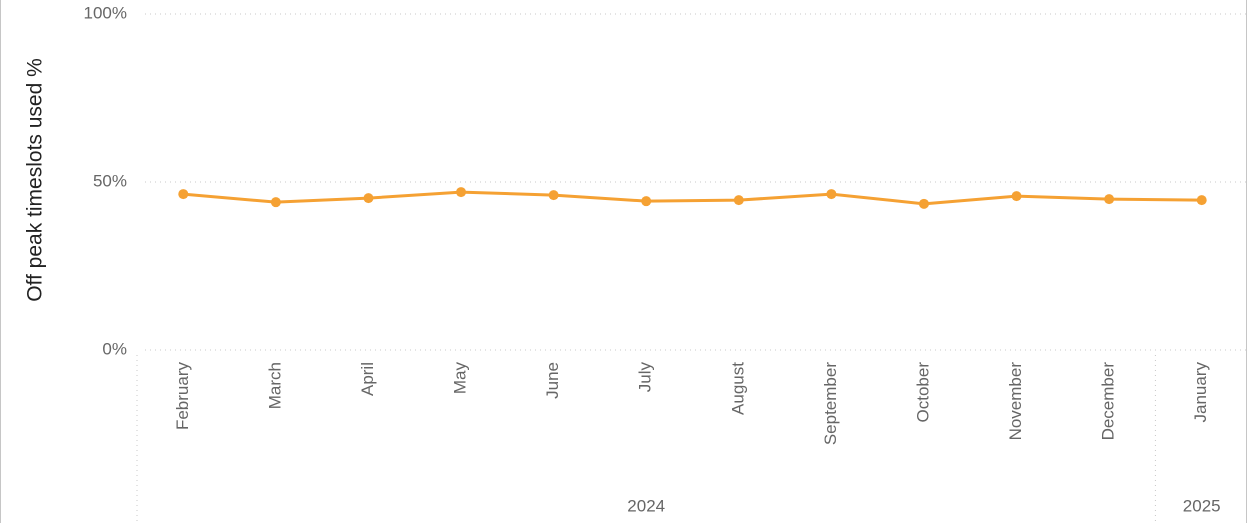 The width and height of the screenshot is (1248, 523). I want to click on x-tick-label: June, so click(552, 380).